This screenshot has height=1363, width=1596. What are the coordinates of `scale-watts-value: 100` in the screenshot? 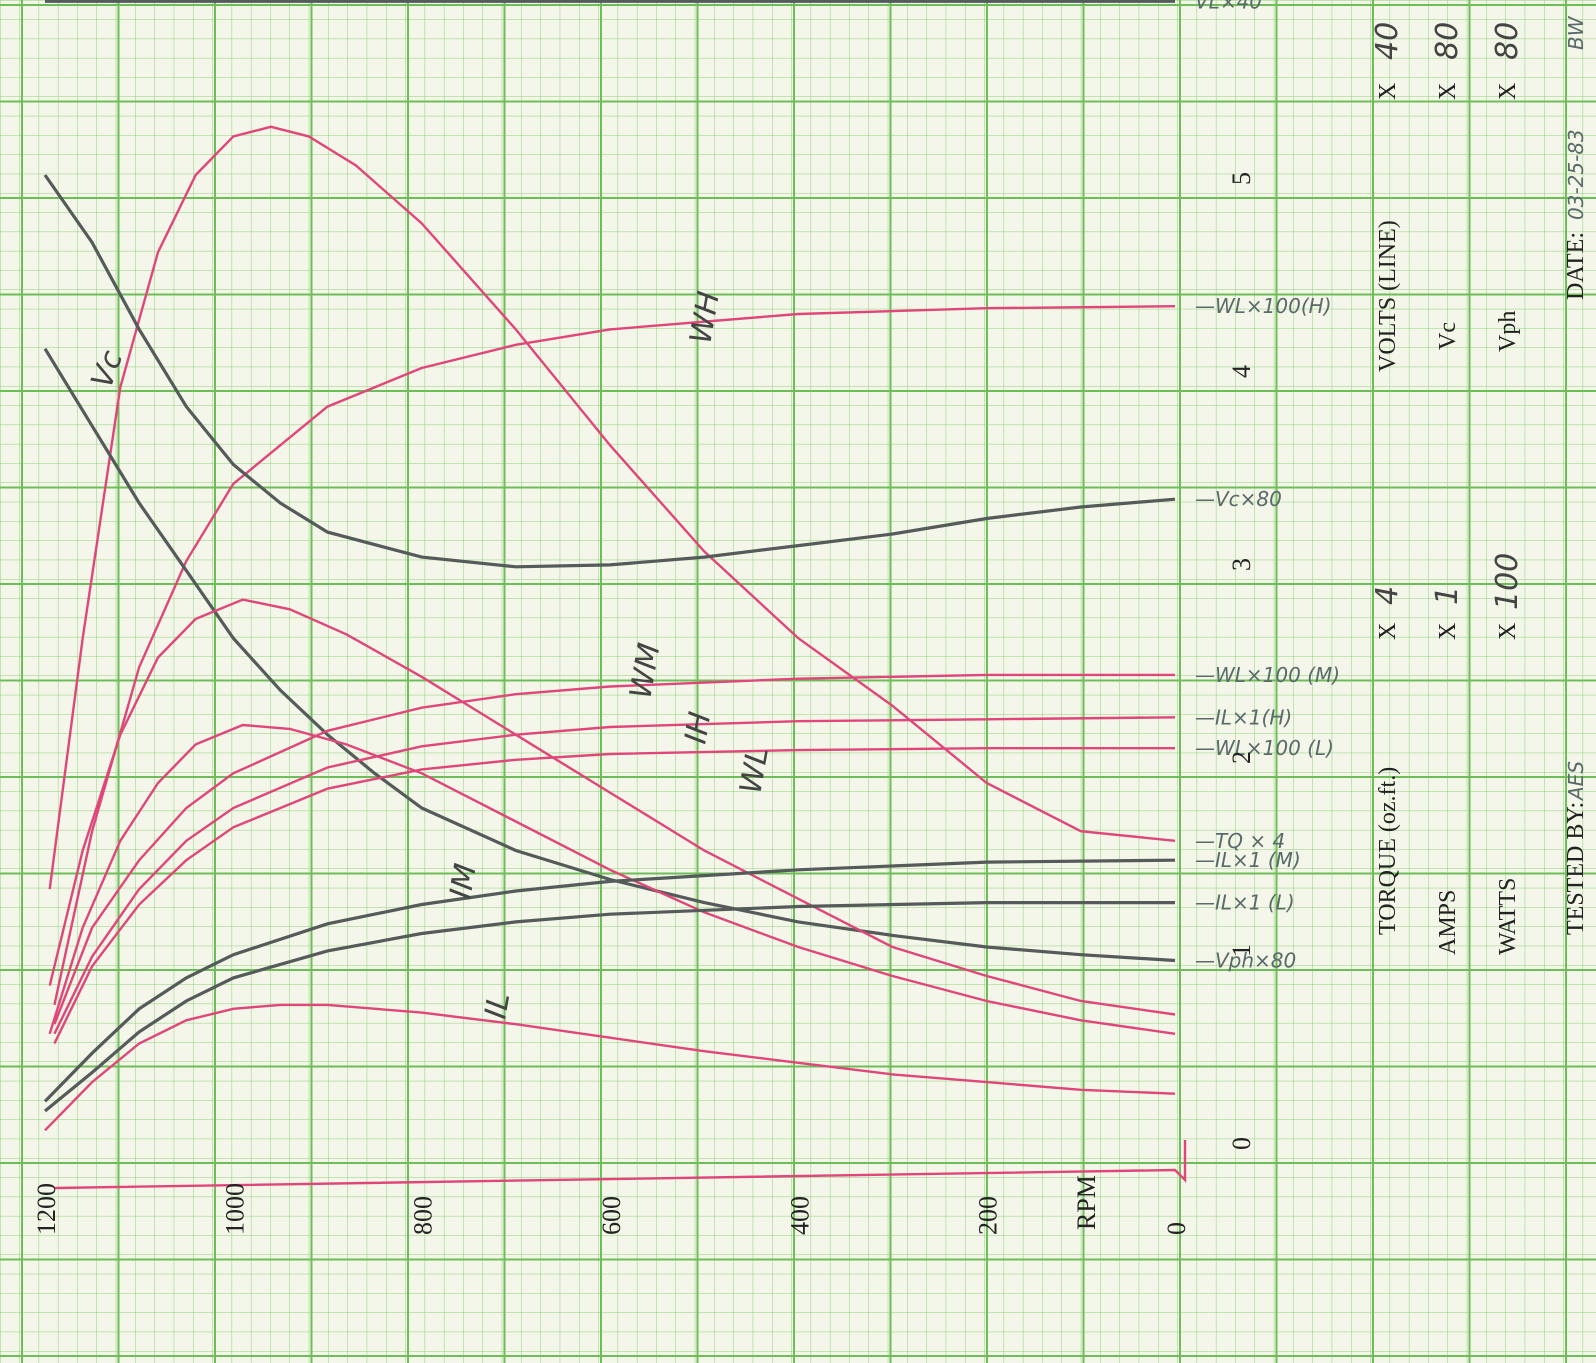 It's located at (1507, 581).